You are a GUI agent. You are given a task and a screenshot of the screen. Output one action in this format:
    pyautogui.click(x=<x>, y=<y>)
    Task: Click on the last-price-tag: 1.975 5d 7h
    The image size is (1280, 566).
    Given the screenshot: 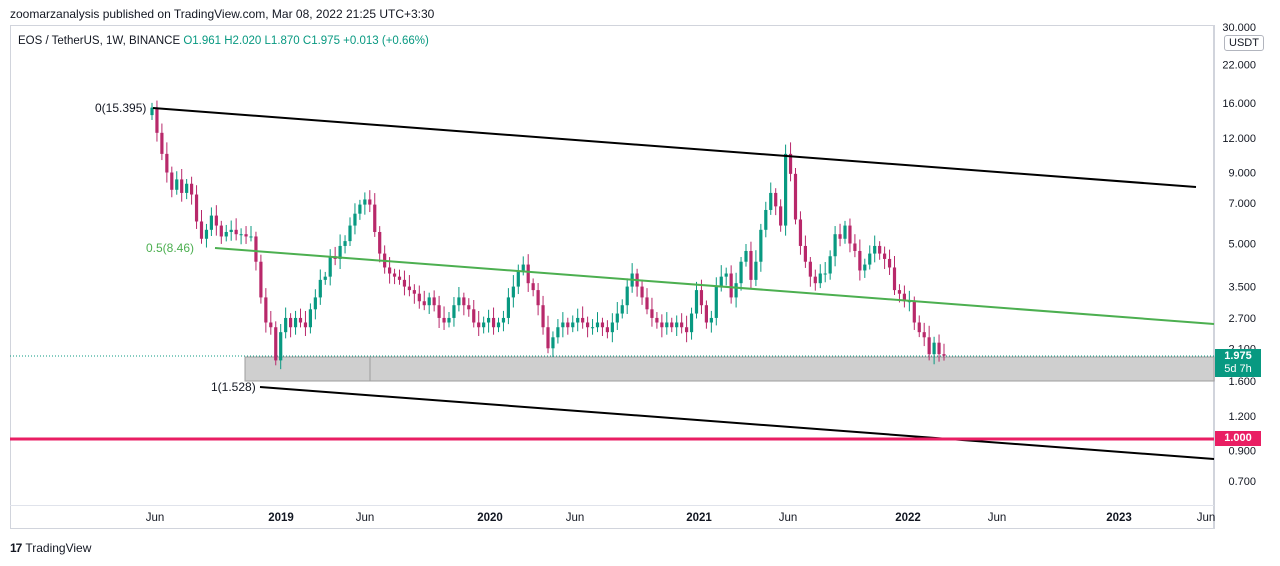 What is the action you would take?
    pyautogui.click(x=1238, y=363)
    